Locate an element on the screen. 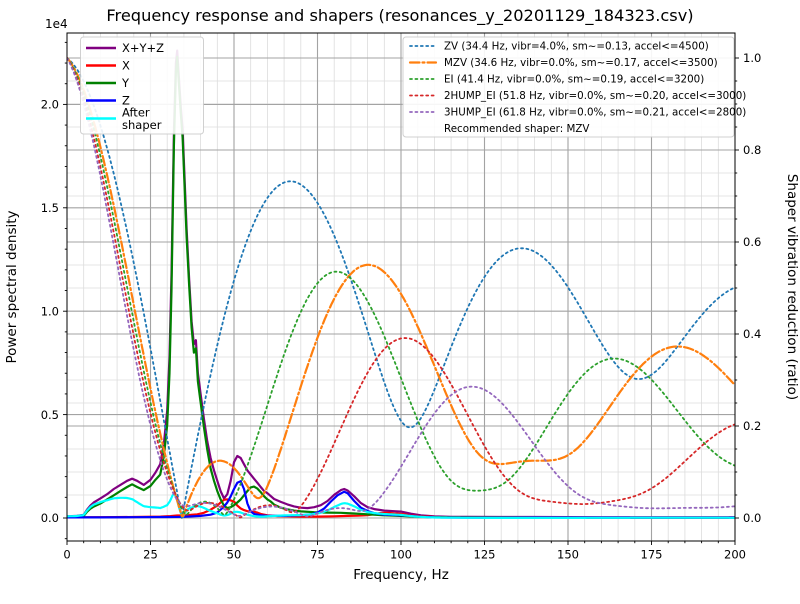  left-y-axis-label: Power spectral density is located at coordinates (12, 286).